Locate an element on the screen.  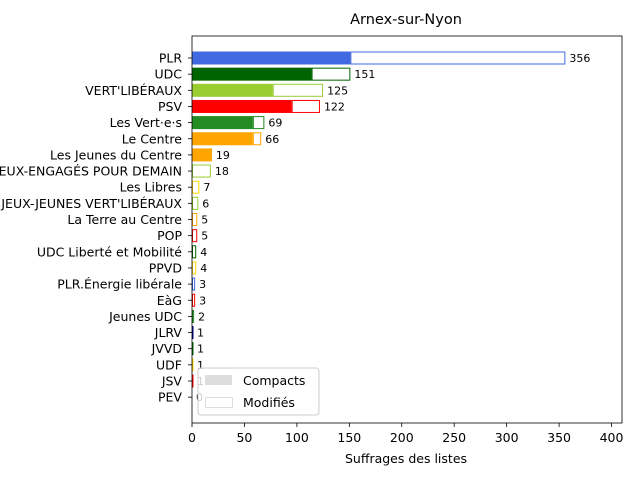
category-label: La Terre au Centre is located at coordinates (124, 219).